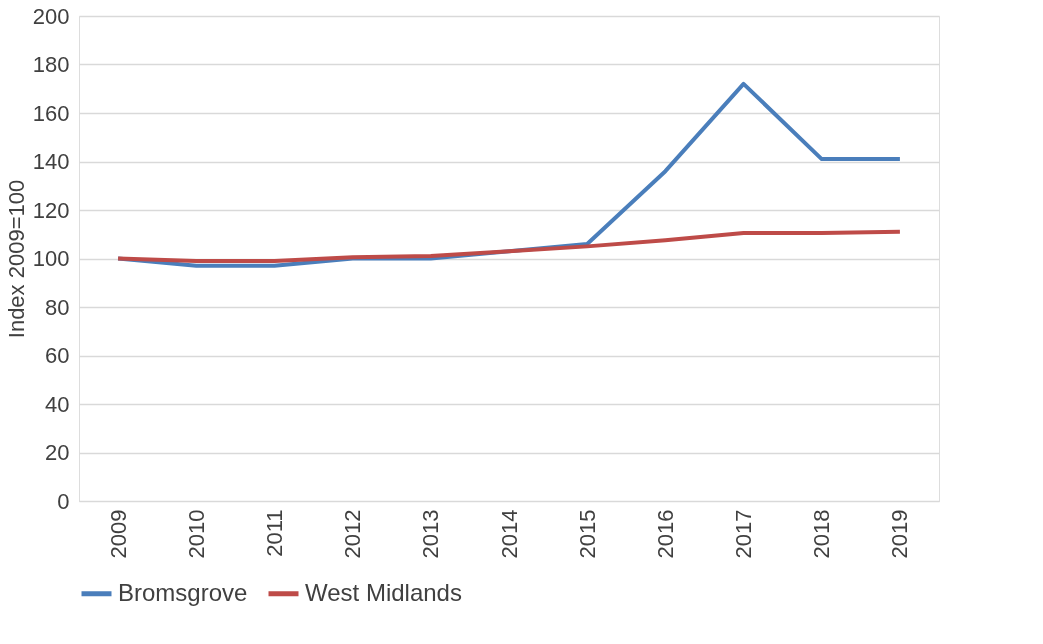  I want to click on x-tick-label: 2009, so click(118, 534).